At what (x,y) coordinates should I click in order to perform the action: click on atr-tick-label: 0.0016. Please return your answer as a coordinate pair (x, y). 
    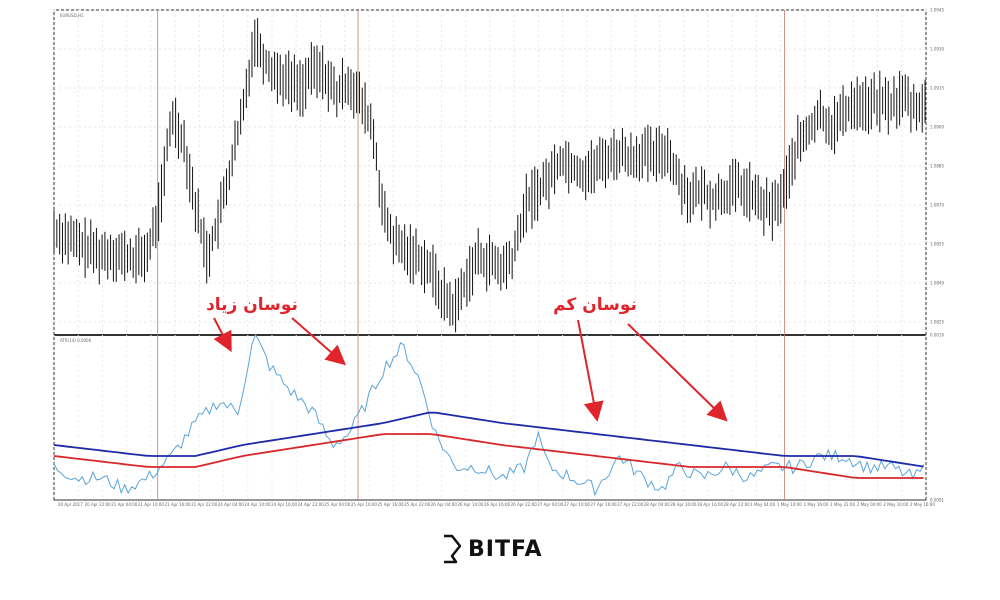
    Looking at the image, I should click on (937, 335).